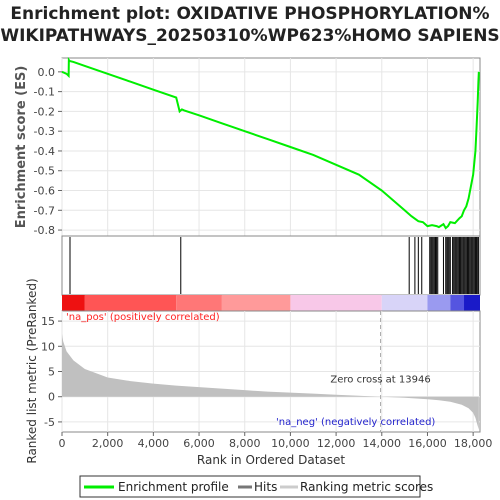 The width and height of the screenshot is (500, 500). I want to click on x-tick-label: 2,000, so click(108, 443).